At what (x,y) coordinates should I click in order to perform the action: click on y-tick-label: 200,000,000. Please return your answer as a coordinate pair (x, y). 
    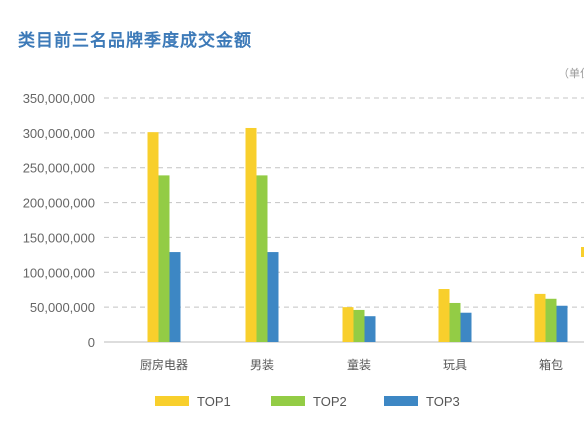
    Looking at the image, I should click on (59, 203).